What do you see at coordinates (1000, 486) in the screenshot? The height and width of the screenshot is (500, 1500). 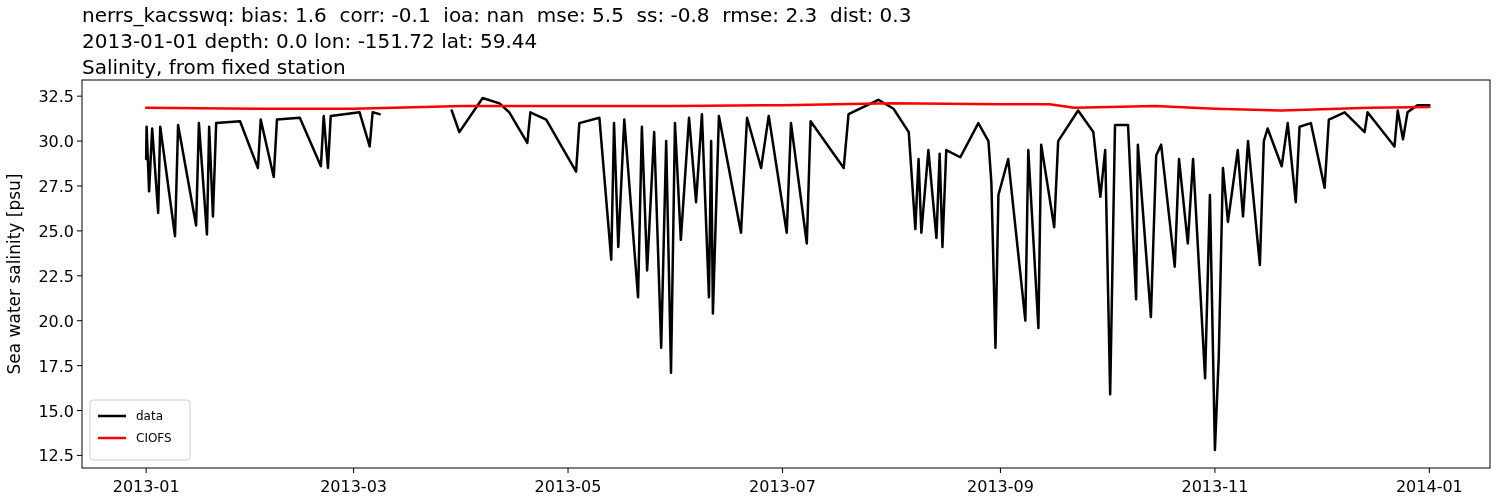 I see `x-tick-label: 2013-09` at bounding box center [1000, 486].